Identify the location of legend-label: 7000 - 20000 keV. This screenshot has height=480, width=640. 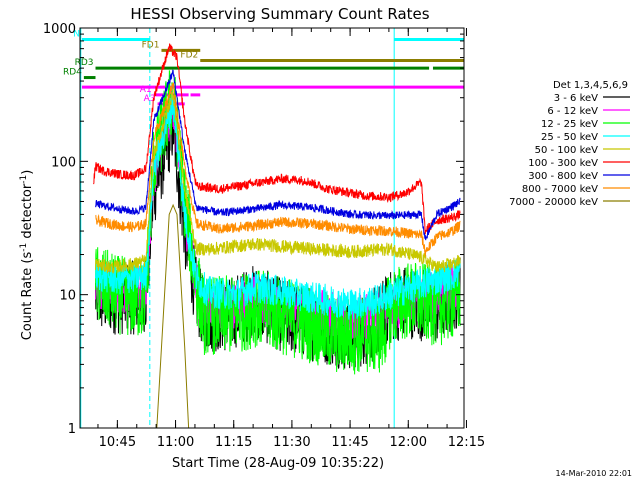
(553, 202).